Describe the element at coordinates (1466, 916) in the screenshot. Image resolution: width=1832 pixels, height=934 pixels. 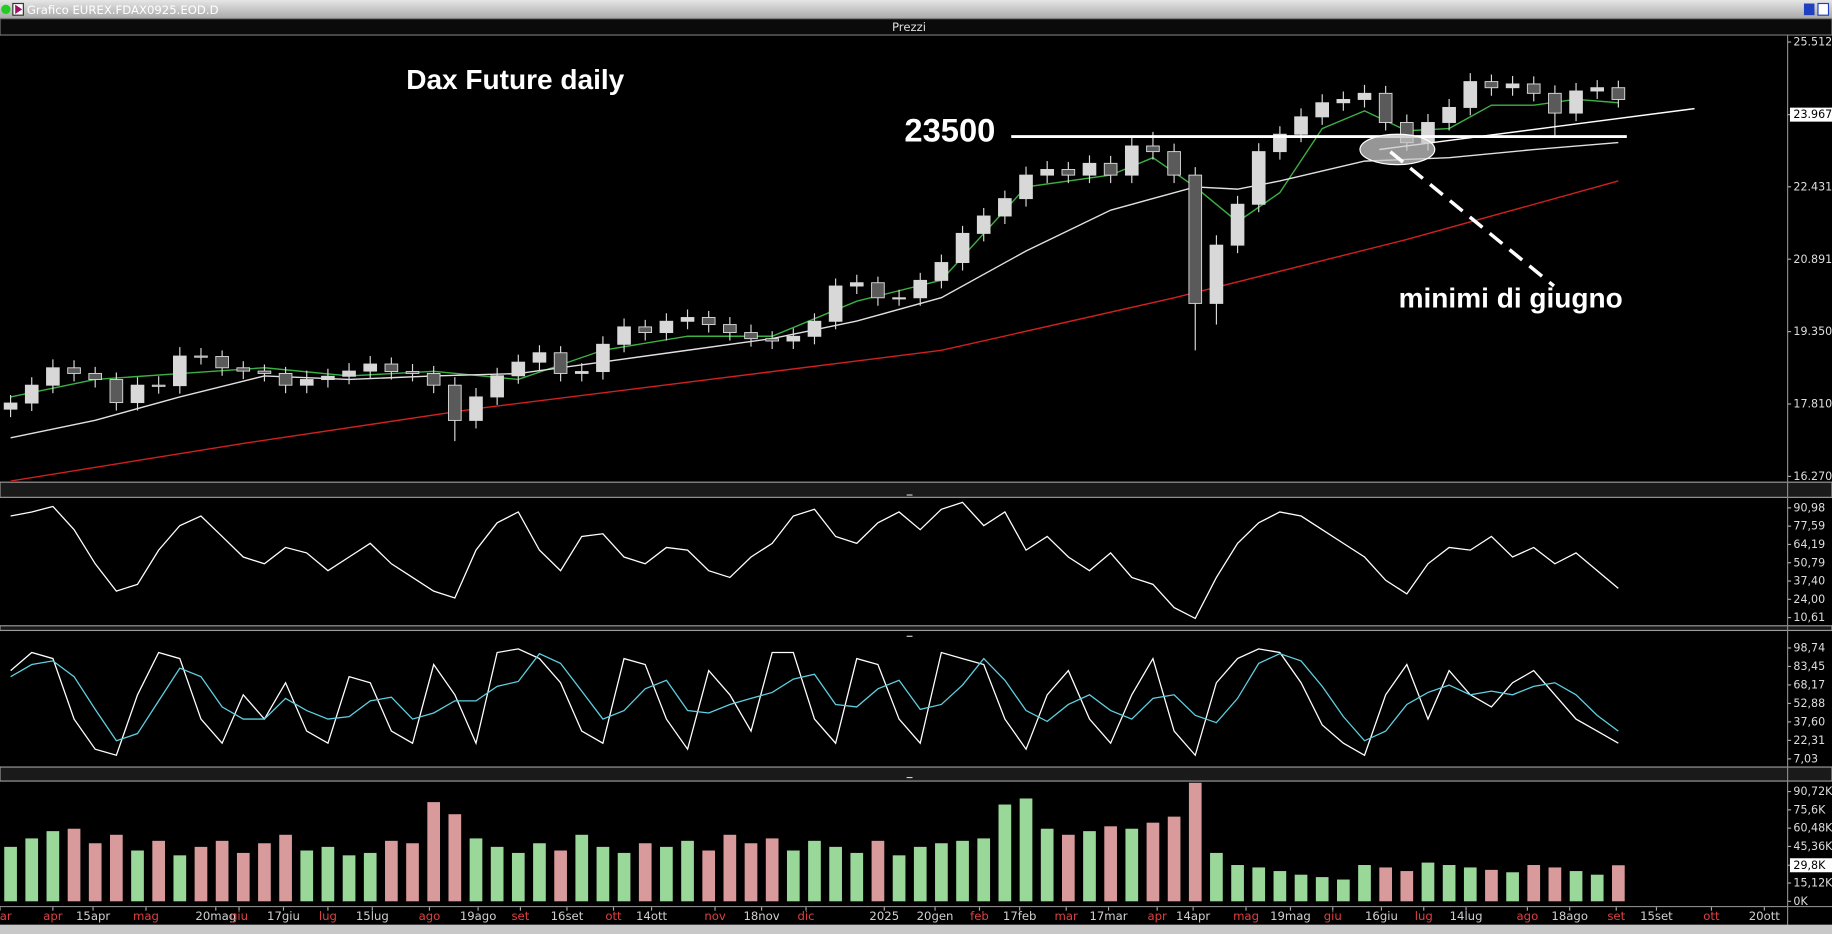
I see `x-tick-label: 14lug` at that location.